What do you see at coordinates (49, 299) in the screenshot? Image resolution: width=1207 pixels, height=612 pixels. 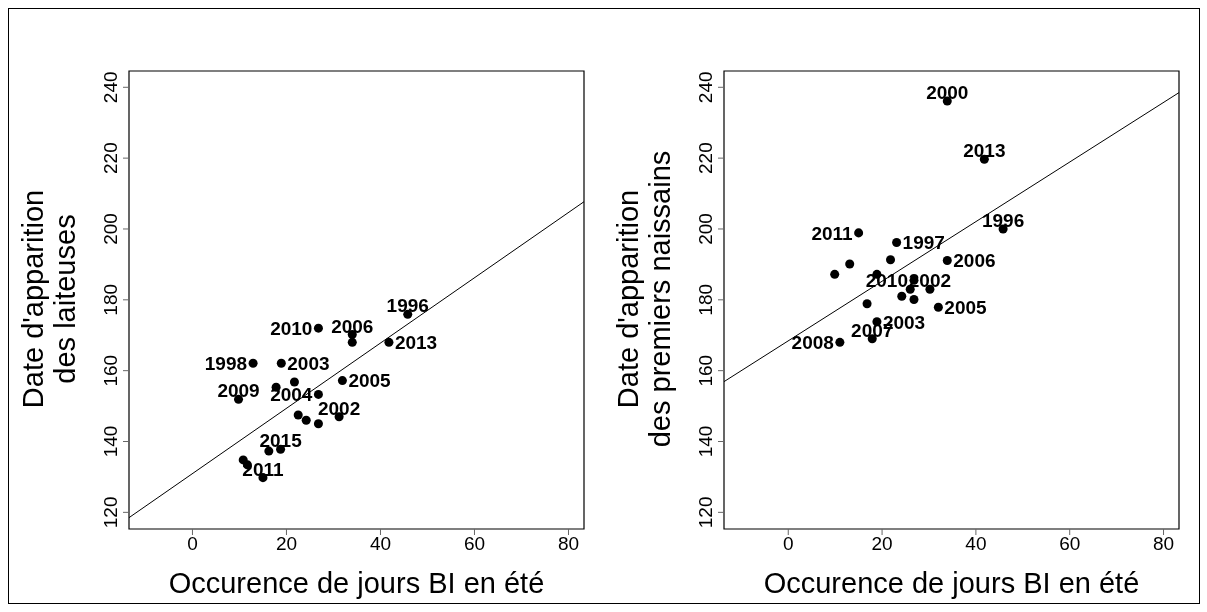 I see `y-axis-title: Date d'apparition des laiteuses` at bounding box center [49, 299].